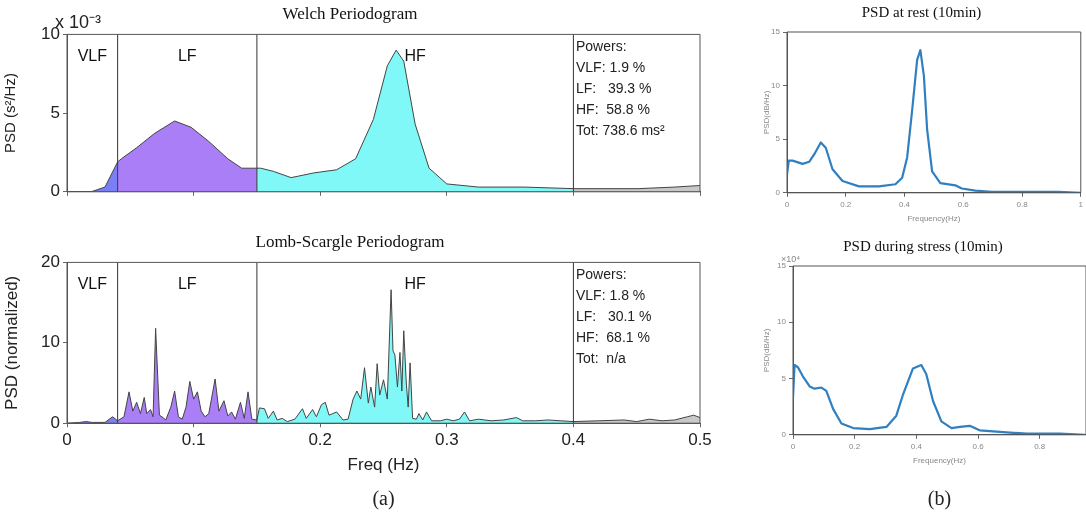 The width and height of the screenshot is (1086, 512). I want to click on text: ×10⁴, so click(791, 258).